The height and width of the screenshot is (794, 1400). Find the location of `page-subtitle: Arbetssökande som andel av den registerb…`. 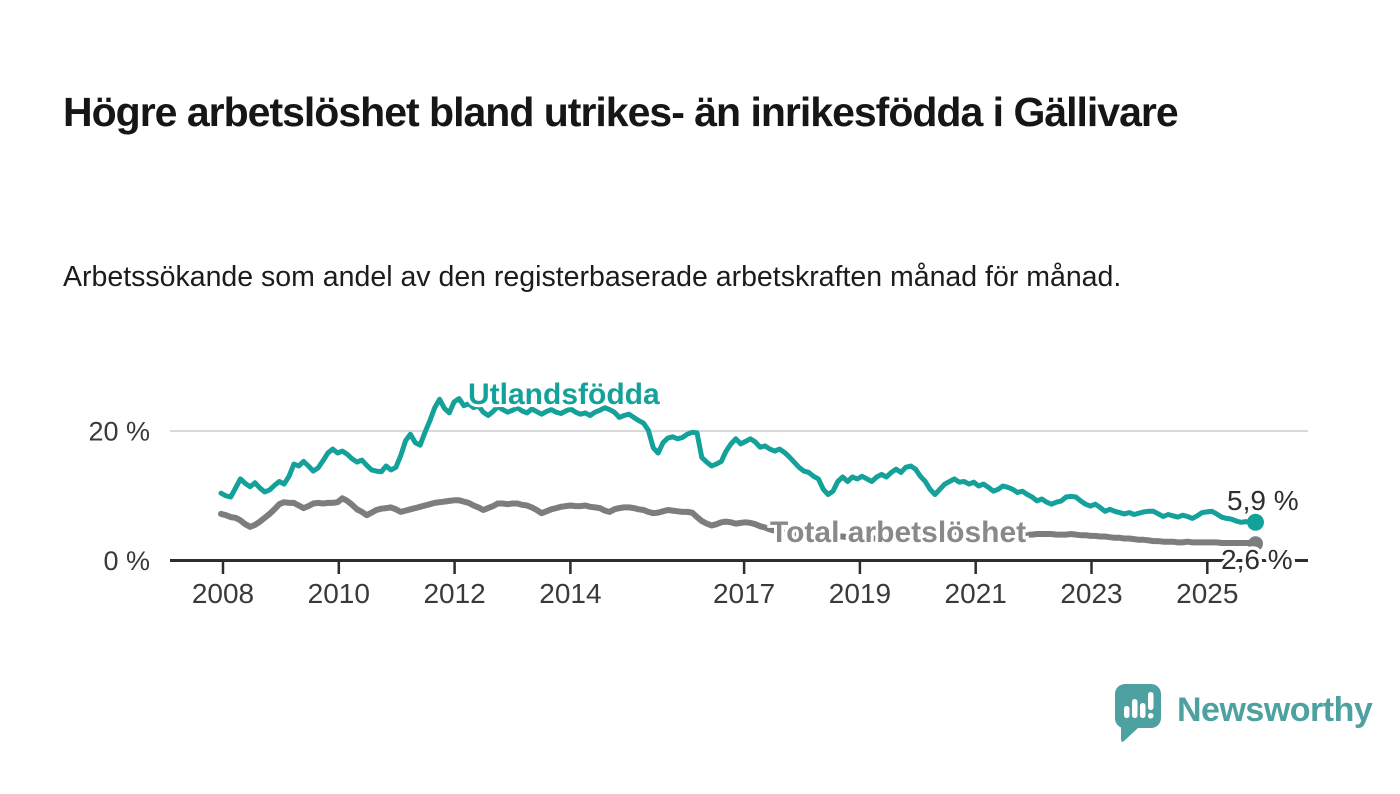

page-subtitle: Arbetssökande som andel av den registerb… is located at coordinates (592, 276).